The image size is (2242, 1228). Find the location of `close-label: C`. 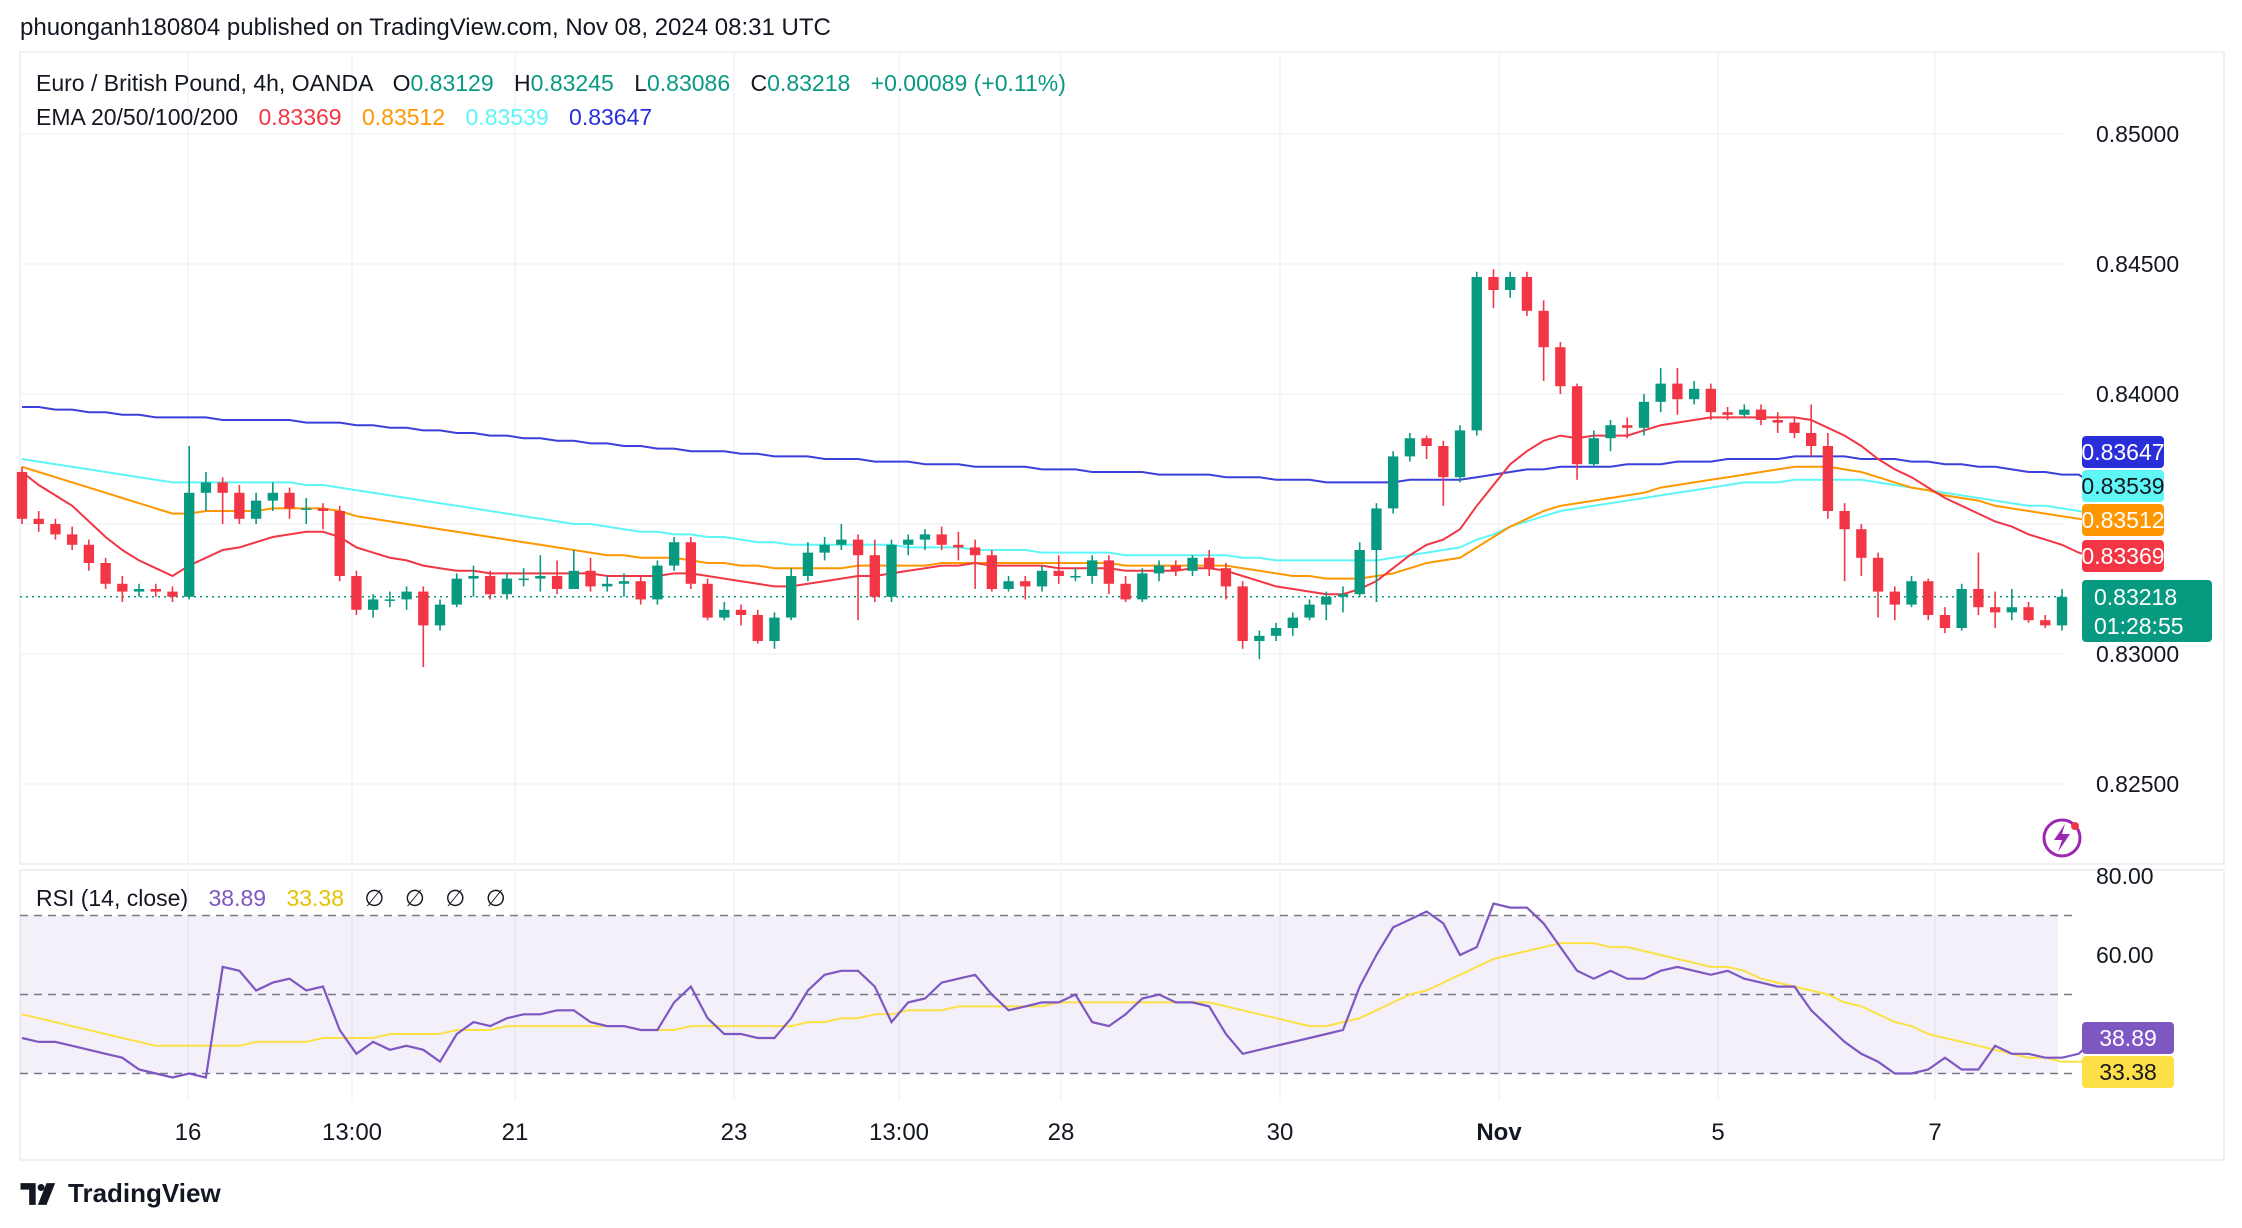

close-label: C is located at coordinates (759, 83).